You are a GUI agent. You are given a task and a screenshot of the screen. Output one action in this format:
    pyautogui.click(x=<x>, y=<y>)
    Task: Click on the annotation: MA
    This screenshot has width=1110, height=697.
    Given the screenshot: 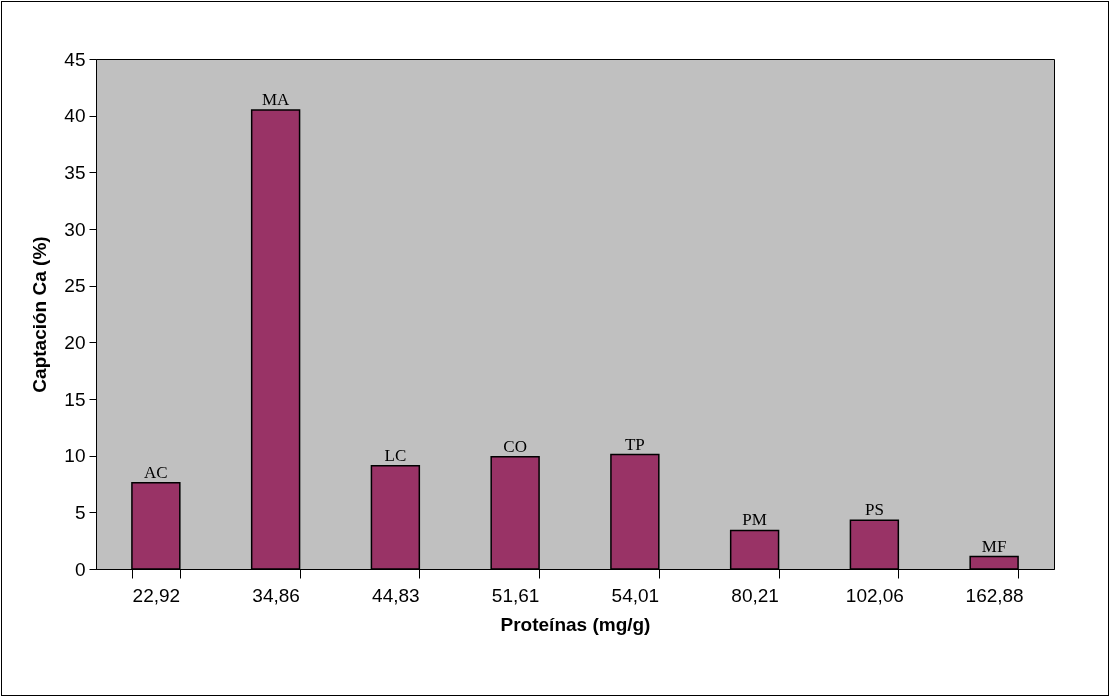 What is the action you would take?
    pyautogui.click(x=276, y=99)
    